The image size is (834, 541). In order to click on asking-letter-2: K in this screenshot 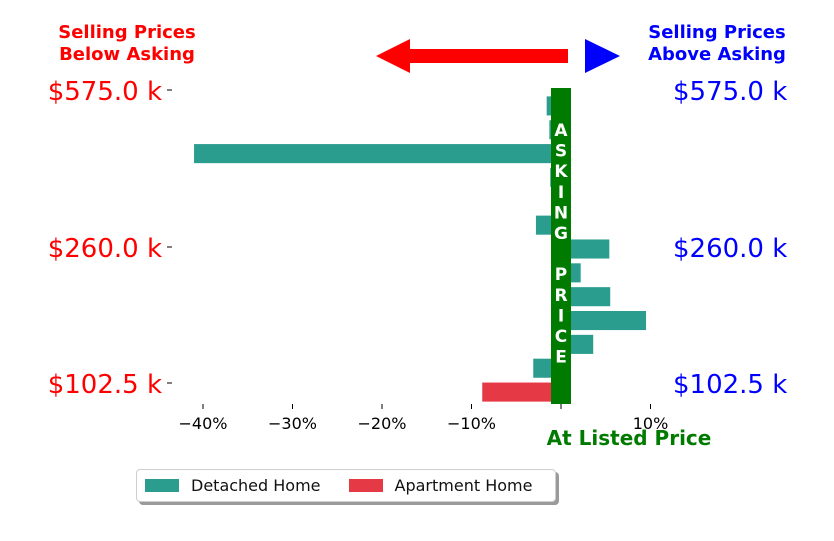, I will do `click(561, 172)`.